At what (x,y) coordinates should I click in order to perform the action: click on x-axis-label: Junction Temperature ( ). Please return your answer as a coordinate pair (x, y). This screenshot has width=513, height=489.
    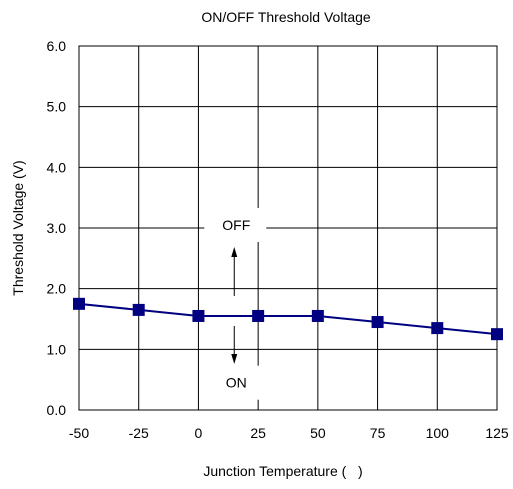
    Looking at the image, I should click on (282, 471).